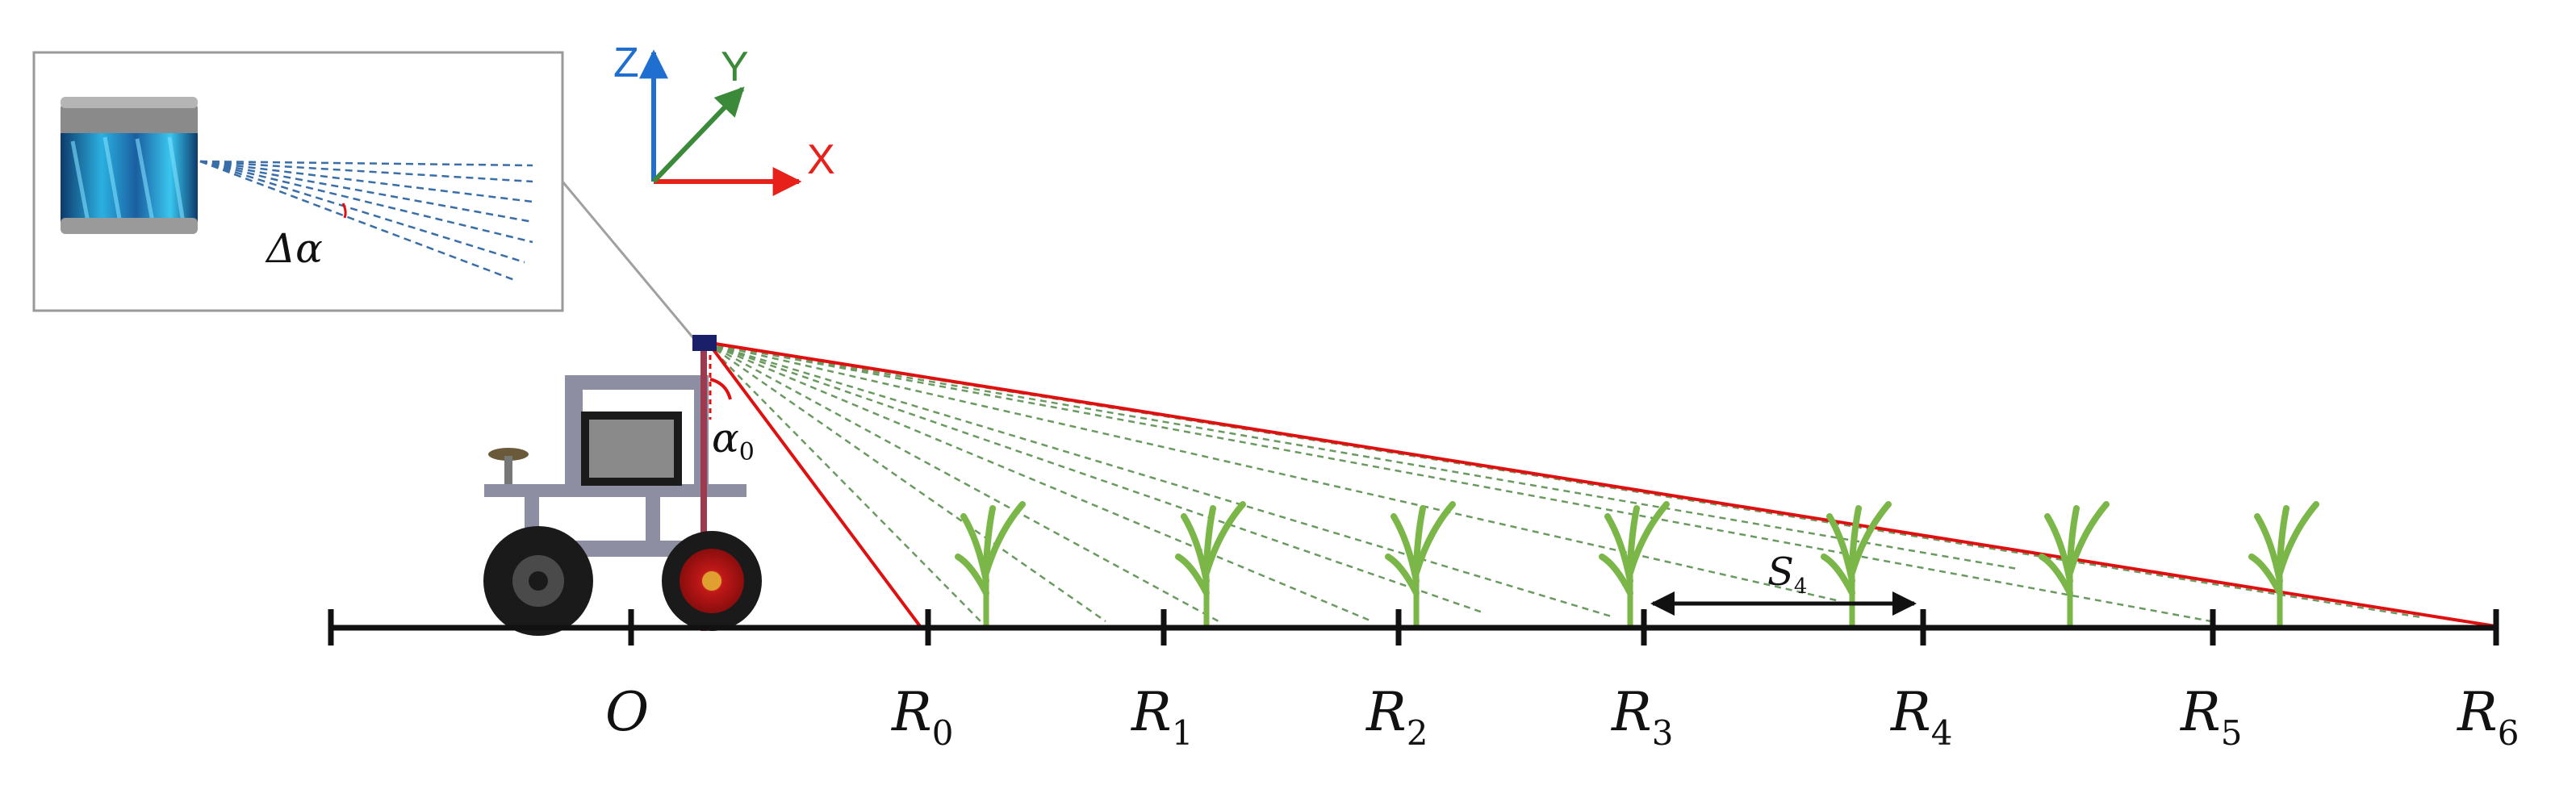 This screenshot has width=2576, height=798. Describe the element at coordinates (712, 581) in the screenshot. I see `right-wheel` at that location.